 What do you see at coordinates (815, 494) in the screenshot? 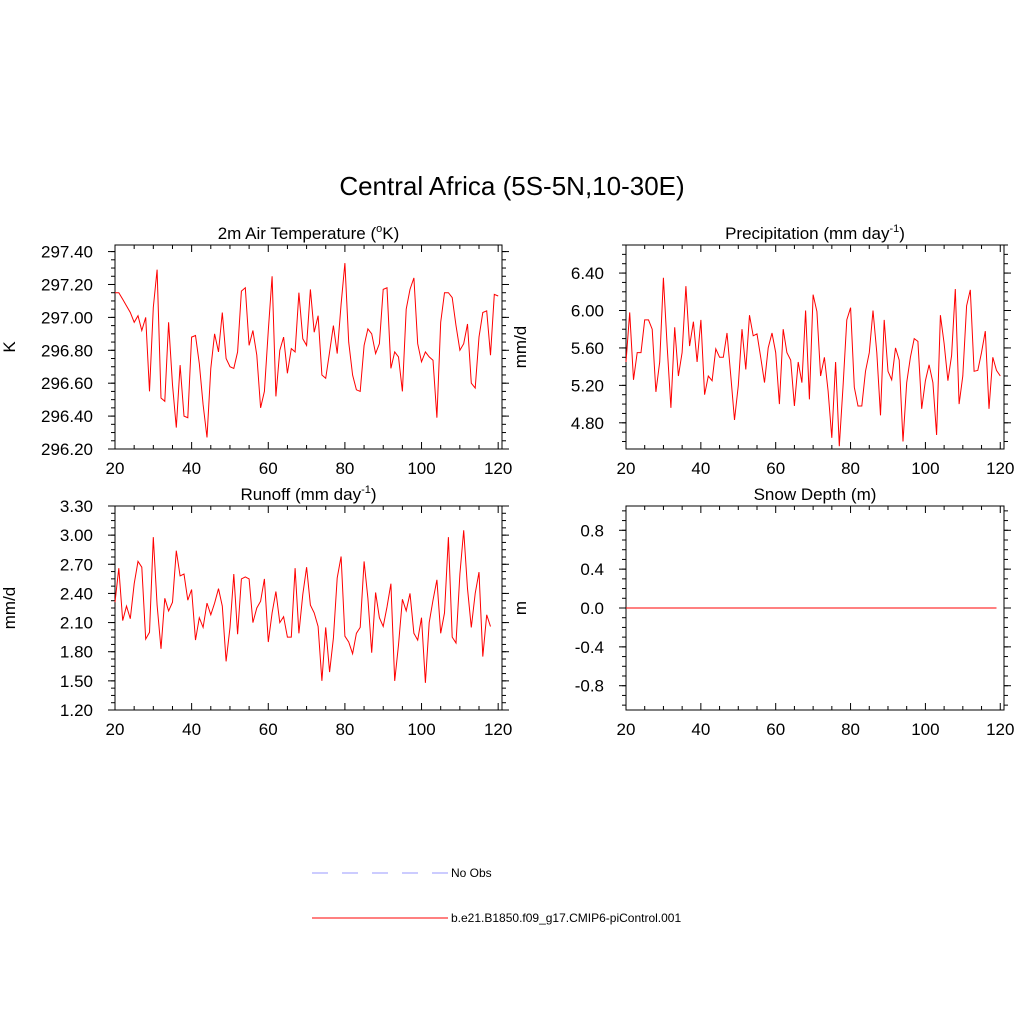
I see `panel-title: Snow Depth (m)` at bounding box center [815, 494].